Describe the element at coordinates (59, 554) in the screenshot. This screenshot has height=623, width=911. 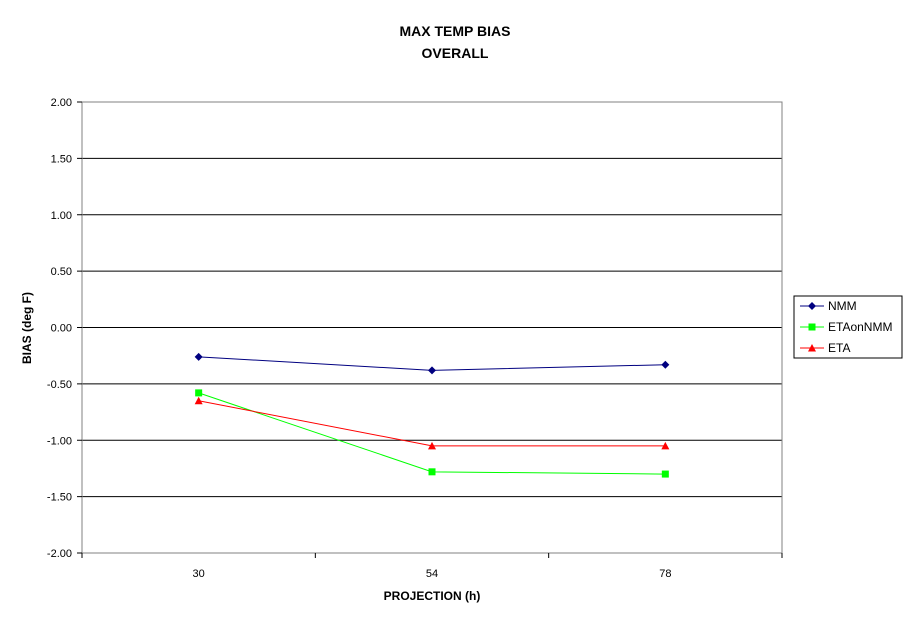
I see `y-tick-label: -2.00` at that location.